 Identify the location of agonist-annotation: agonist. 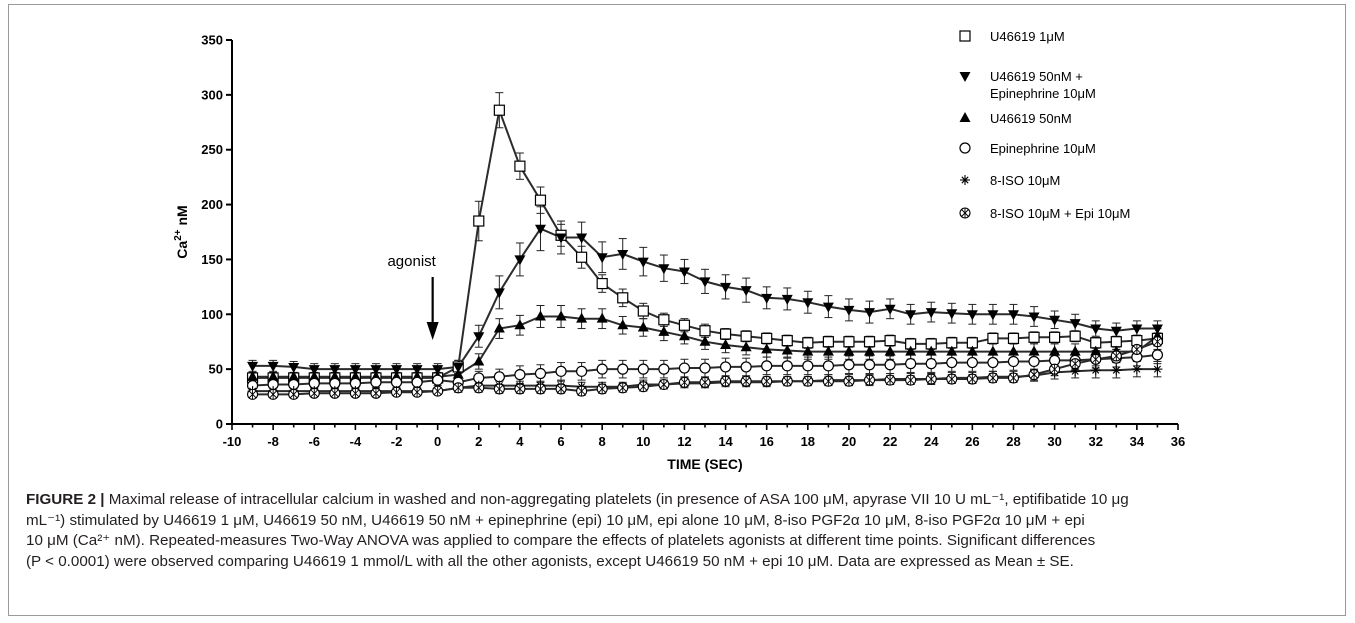
(413, 296).